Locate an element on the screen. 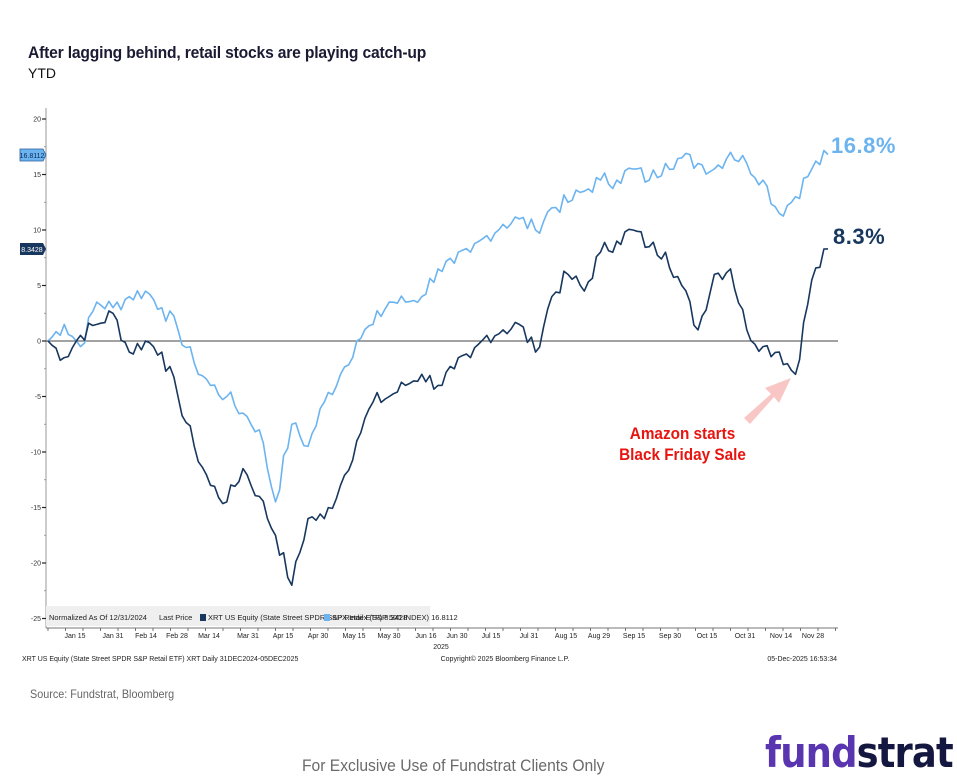  spx-value-badge: 16.8112 is located at coordinates (33, 155).